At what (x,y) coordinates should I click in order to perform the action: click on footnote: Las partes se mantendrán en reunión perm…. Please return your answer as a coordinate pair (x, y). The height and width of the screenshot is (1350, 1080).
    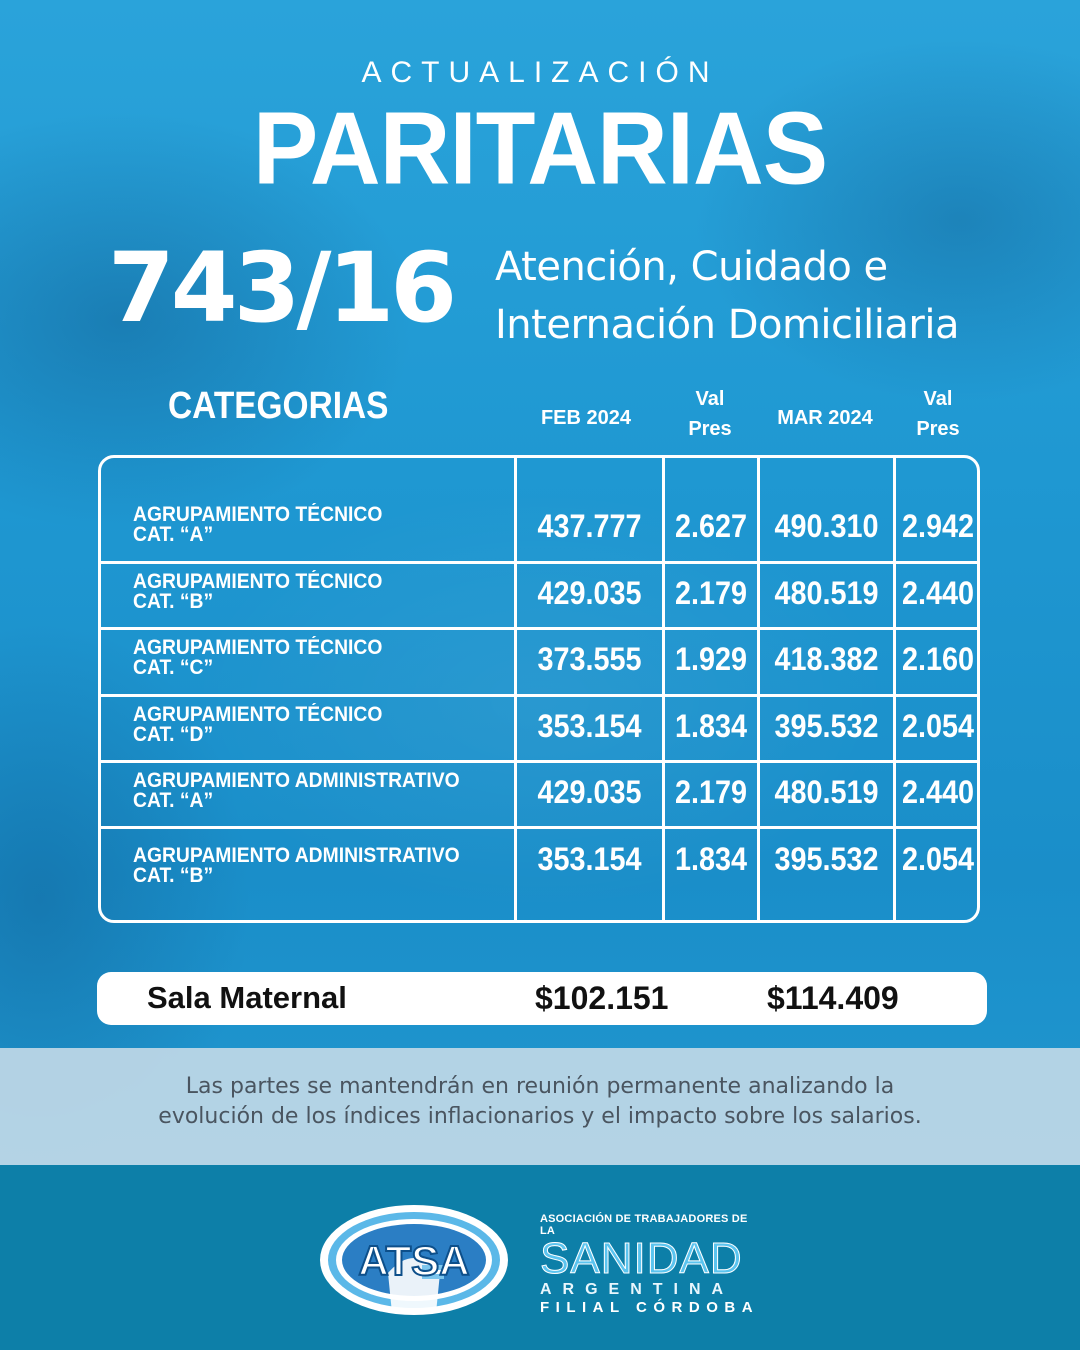
    Looking at the image, I should click on (540, 1102).